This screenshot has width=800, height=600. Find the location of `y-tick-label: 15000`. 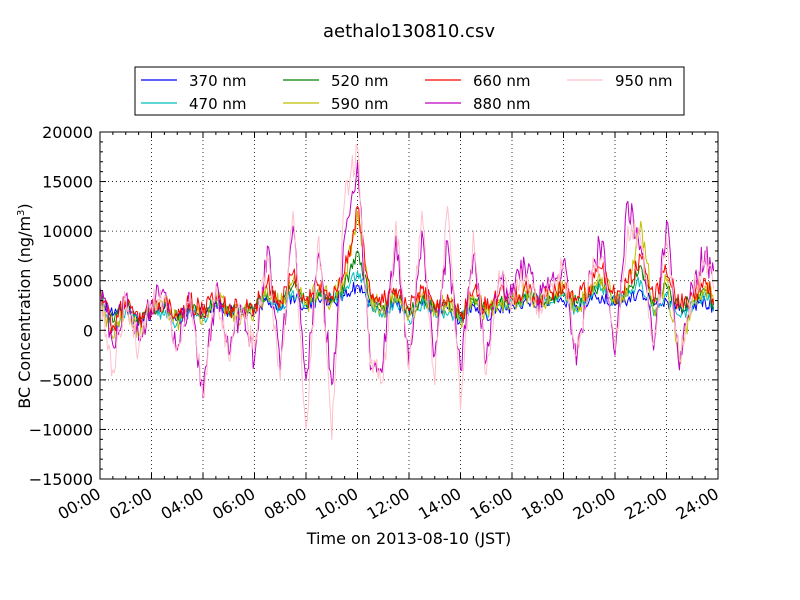

y-tick-label: 15000 is located at coordinates (67, 182).